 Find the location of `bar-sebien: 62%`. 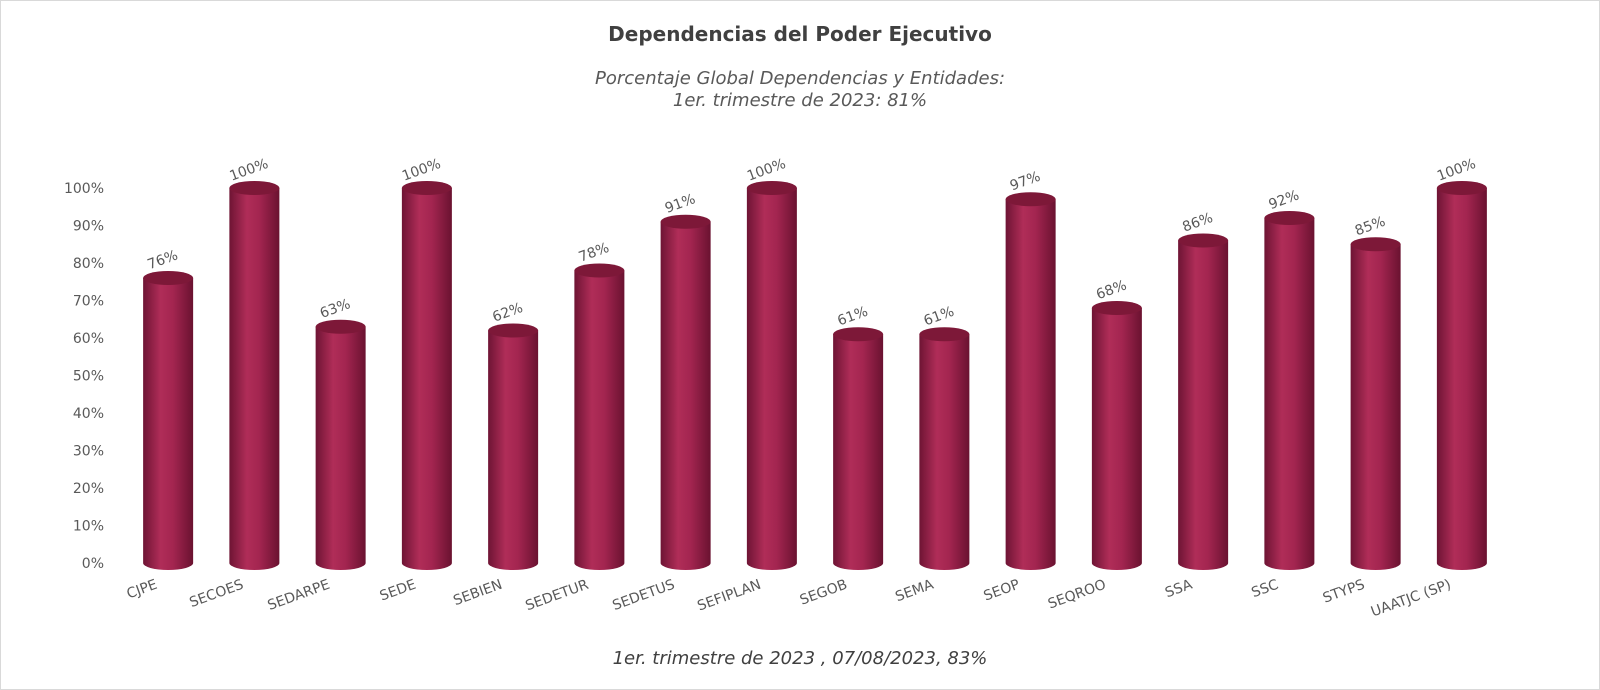

bar-sebien: 62% is located at coordinates (513, 435).